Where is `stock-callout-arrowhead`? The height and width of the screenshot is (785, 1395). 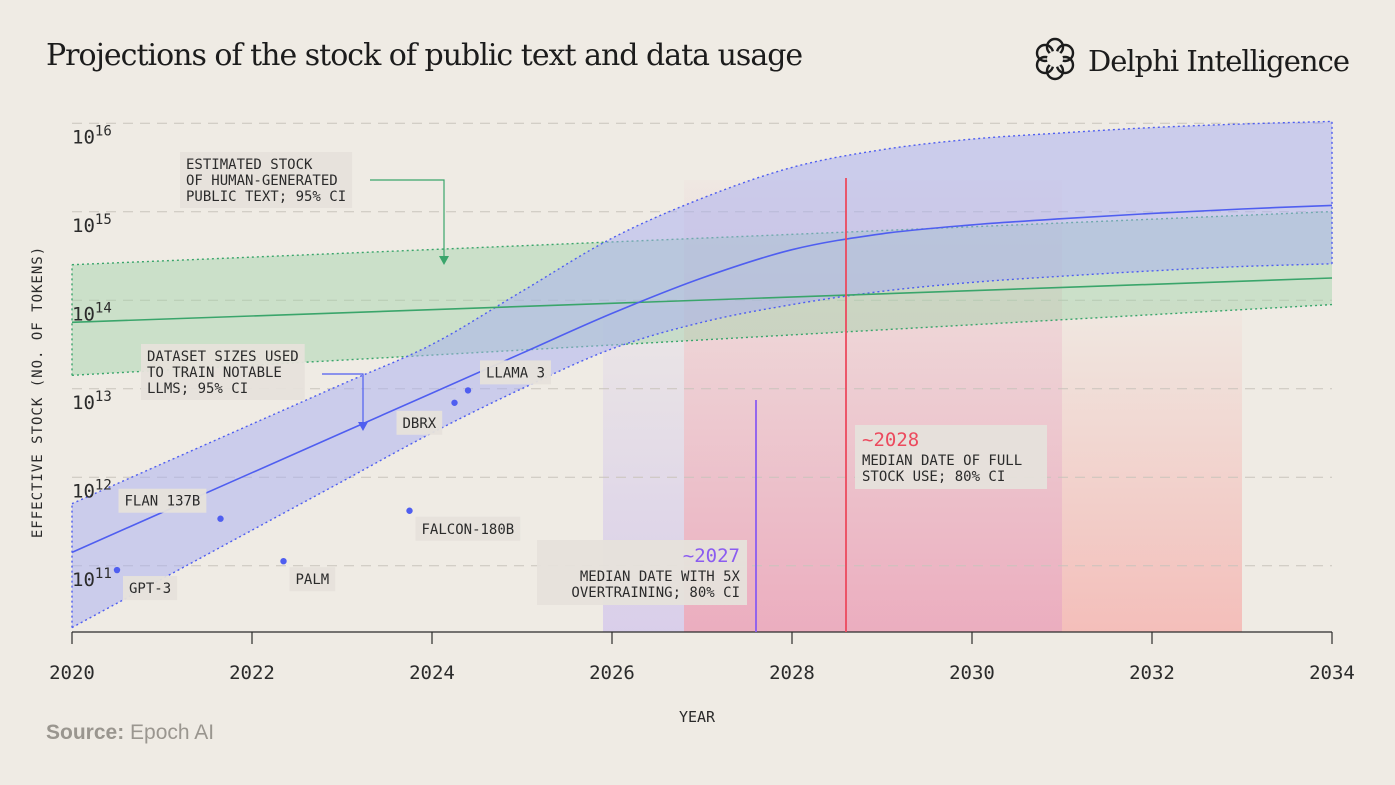 stock-callout-arrowhead is located at coordinates (444, 260).